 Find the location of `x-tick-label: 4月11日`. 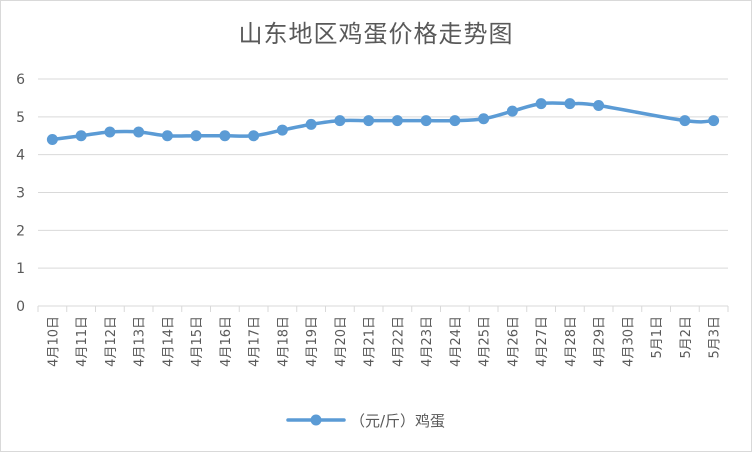

x-tick-label: 4月11日 is located at coordinates (82, 341).